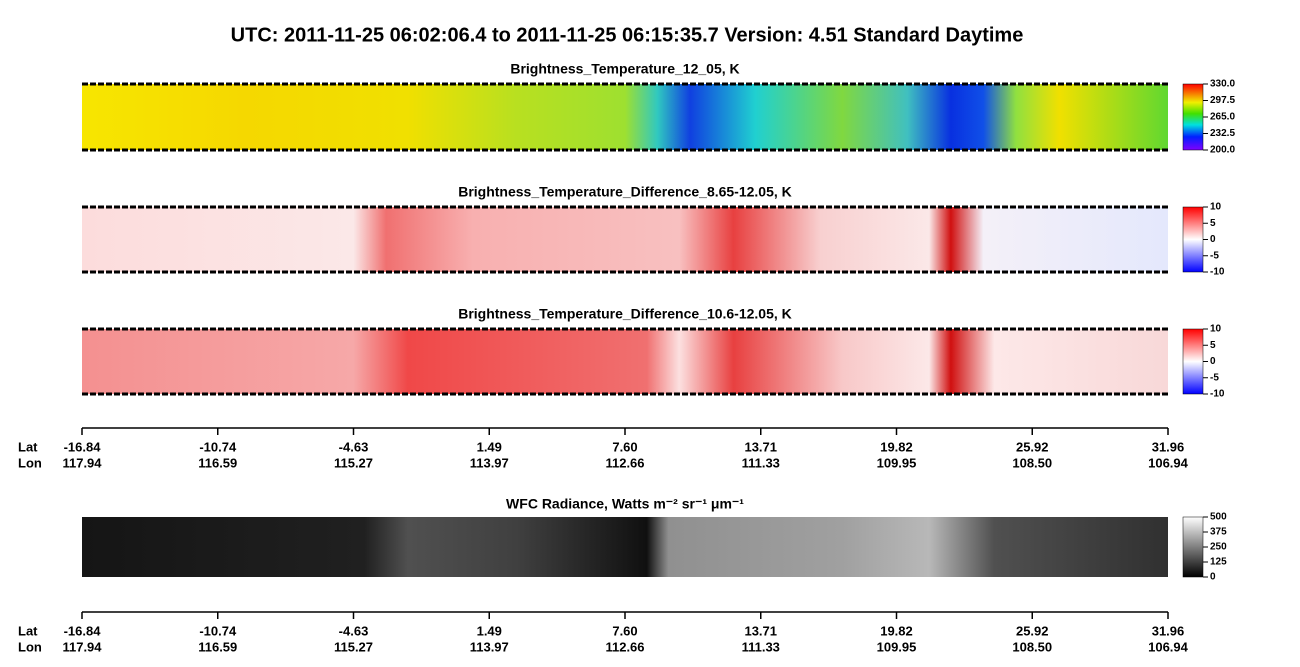  Describe the element at coordinates (1222, 150) in the screenshot. I see `colorbar-tick-label: 200.0` at that location.